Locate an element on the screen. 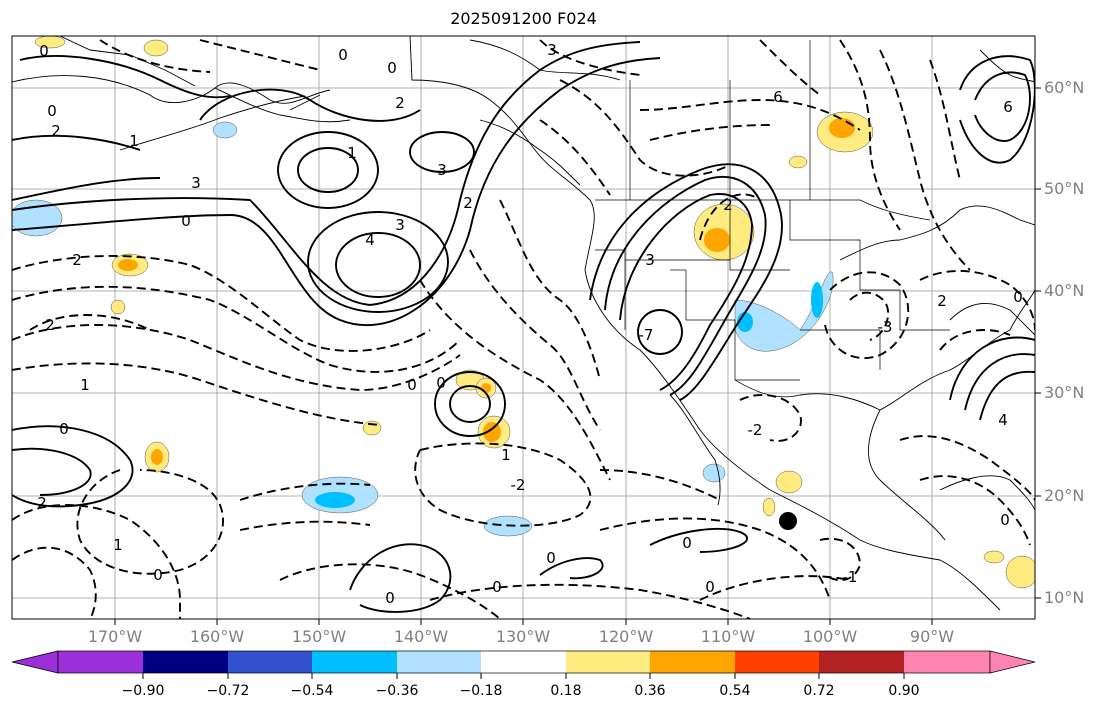 The width and height of the screenshot is (1105, 712). lon-label-150w: 150°W is located at coordinates (319, 636).